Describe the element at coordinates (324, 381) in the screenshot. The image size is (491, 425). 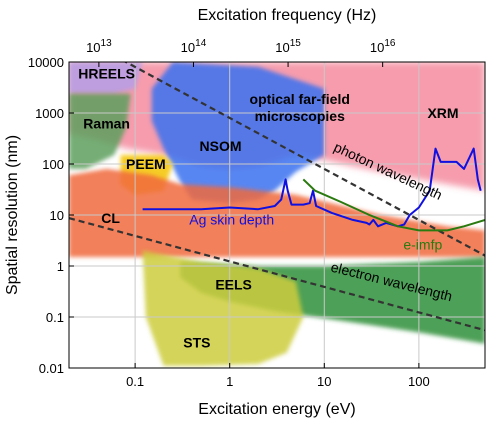
I see `x-tick-label: 10` at that location.